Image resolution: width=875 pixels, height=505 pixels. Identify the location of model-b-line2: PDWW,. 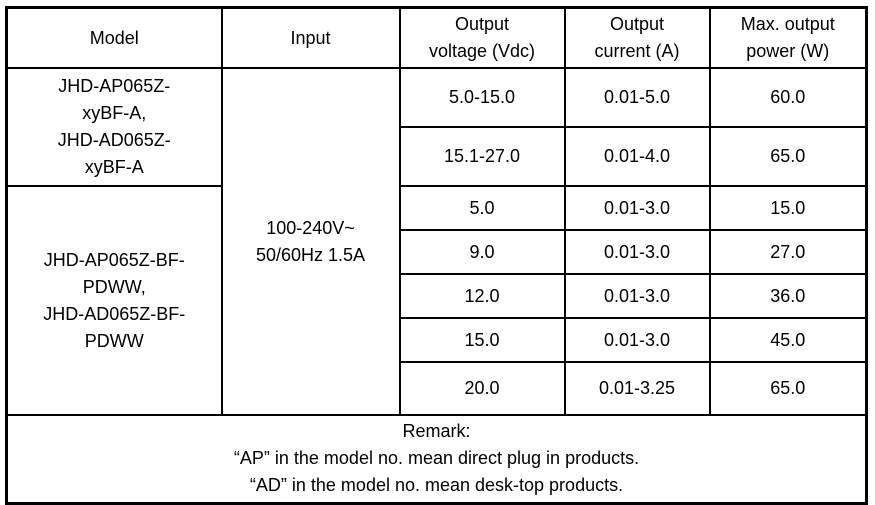
(114, 286).